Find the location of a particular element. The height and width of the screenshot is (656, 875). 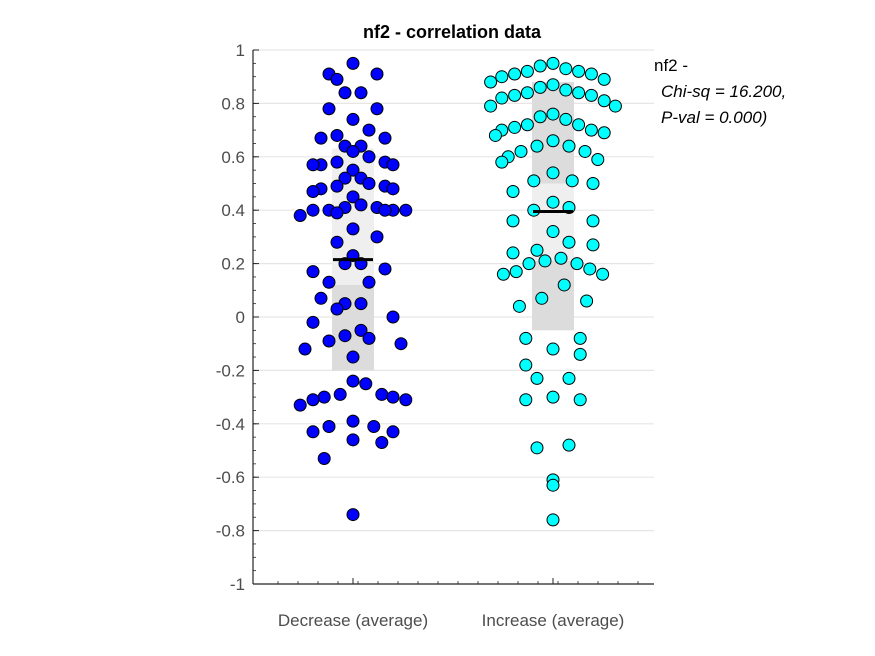

y-tick-label: -0.4 is located at coordinates (230, 424).